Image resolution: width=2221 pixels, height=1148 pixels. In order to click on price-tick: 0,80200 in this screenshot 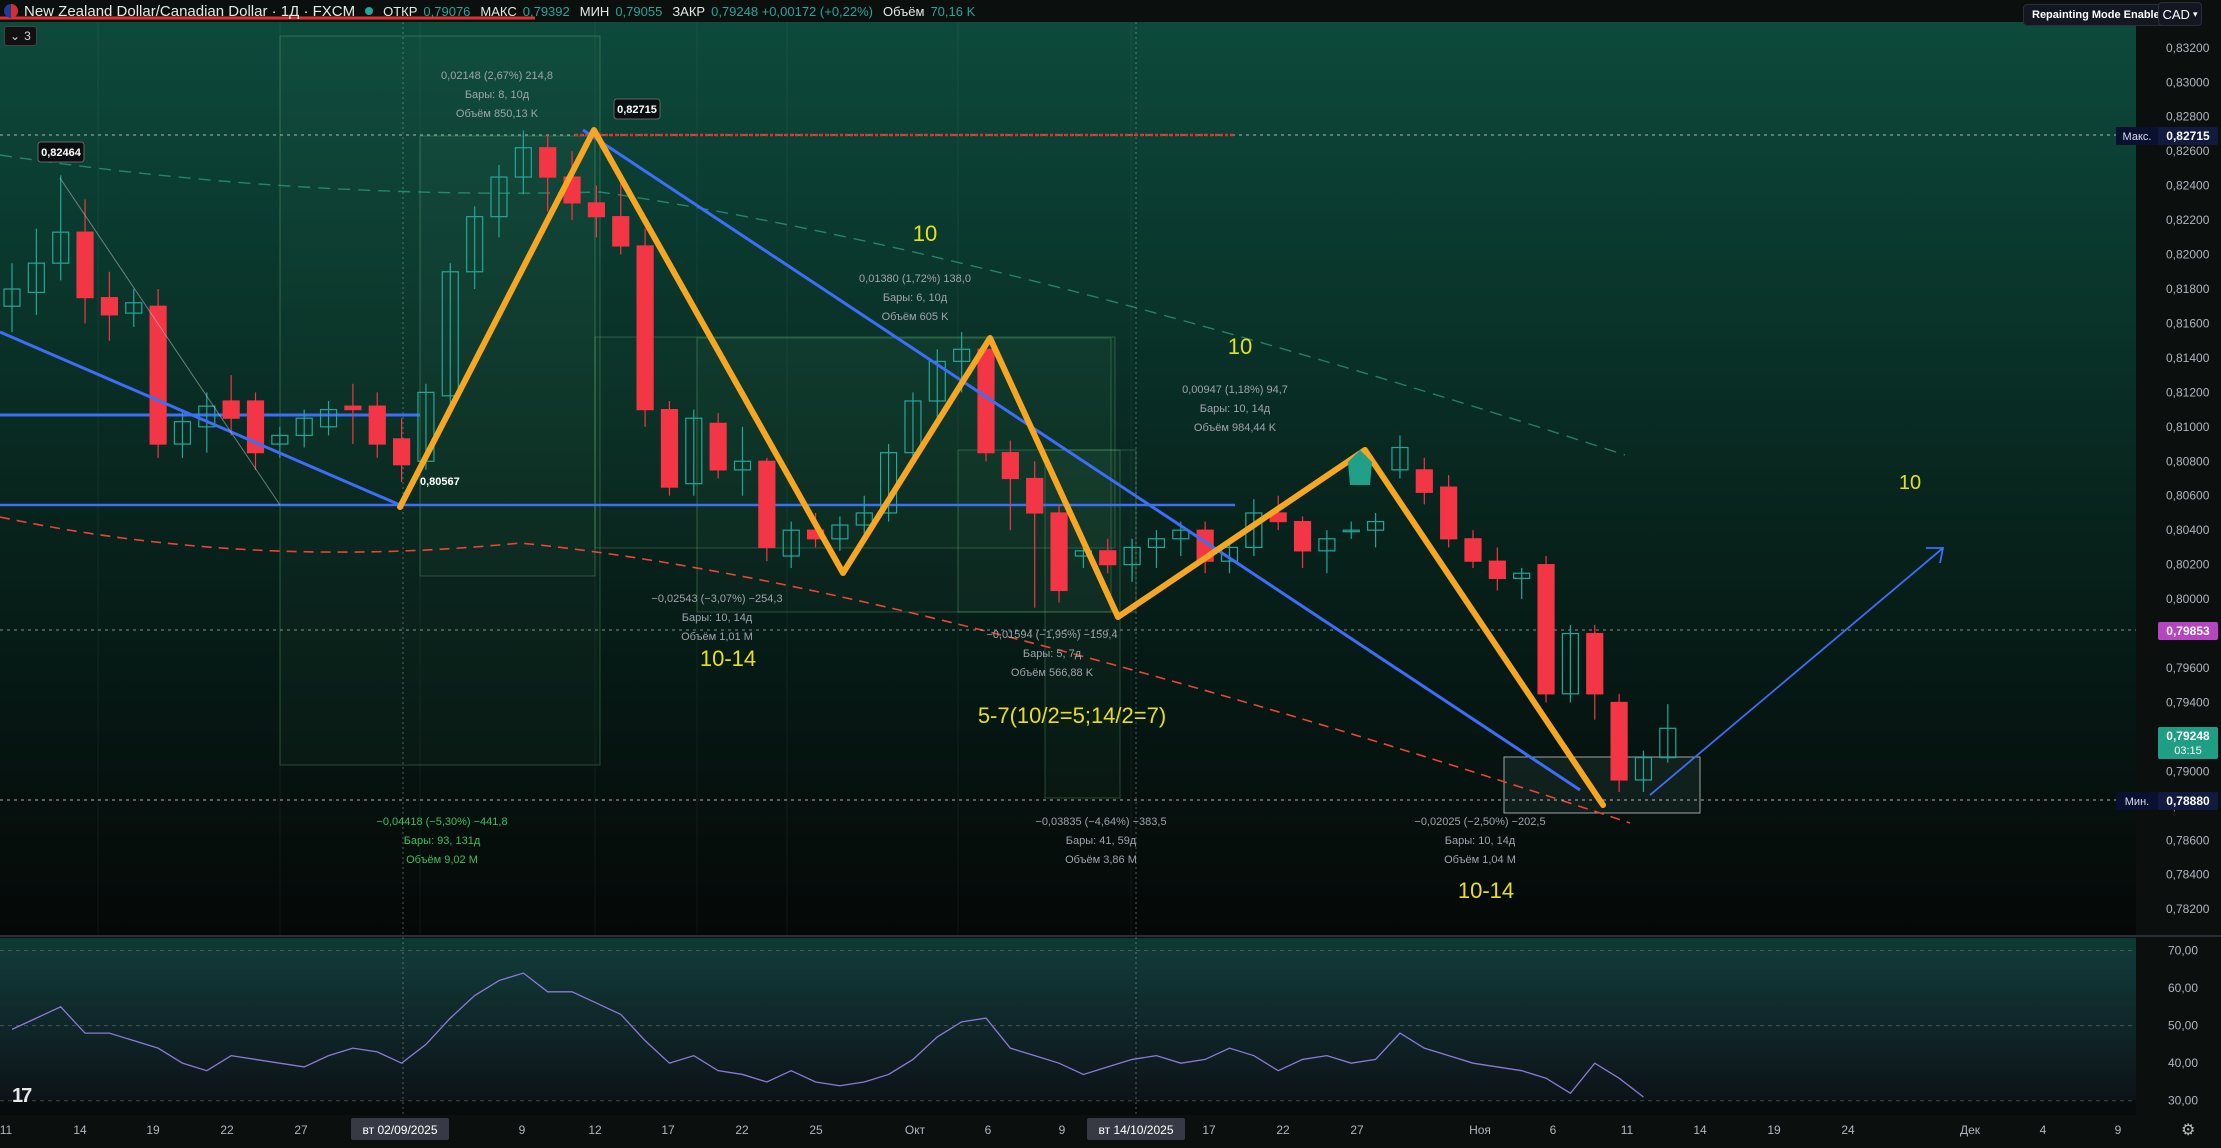, I will do `click(2188, 565)`.